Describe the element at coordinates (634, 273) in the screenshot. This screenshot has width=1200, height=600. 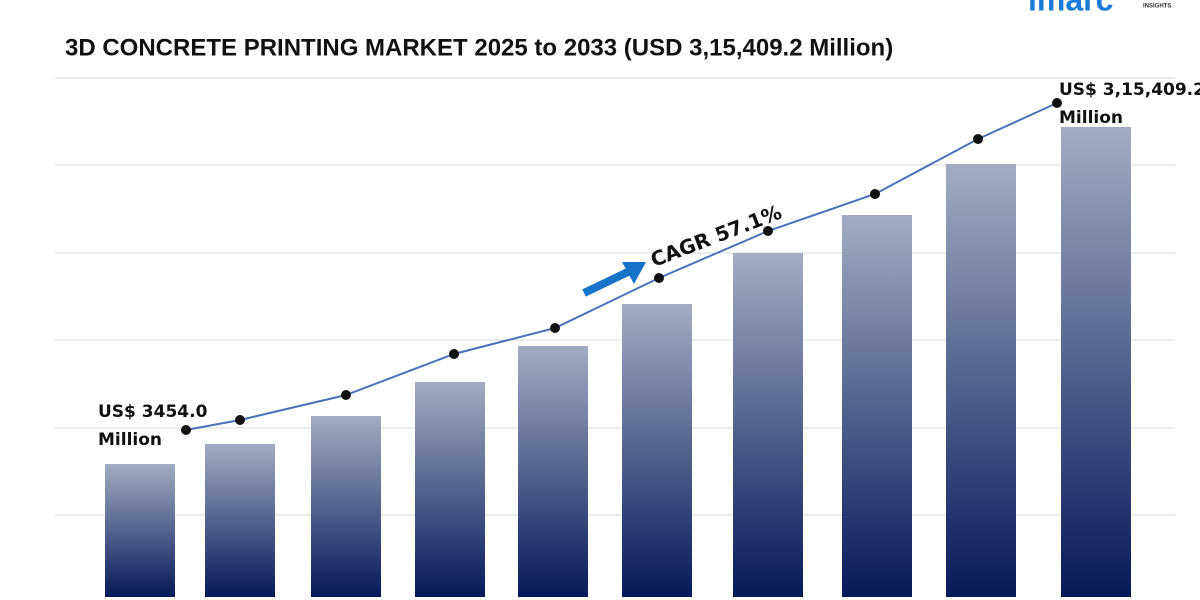
I see `arrow-head` at that location.